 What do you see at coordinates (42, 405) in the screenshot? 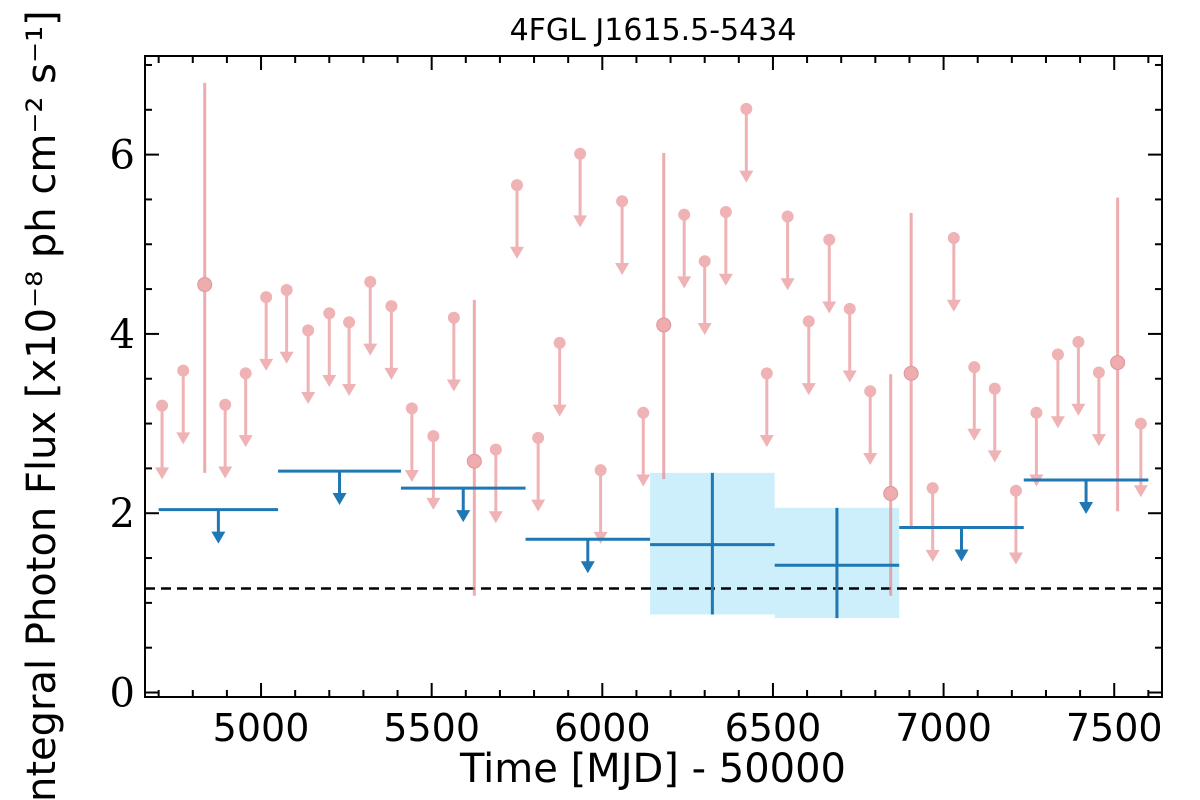
I see `y-axis-label: Integral Photon Flux [x10⁻⁸ ph cm⁻² s⁻¹]` at bounding box center [42, 405].